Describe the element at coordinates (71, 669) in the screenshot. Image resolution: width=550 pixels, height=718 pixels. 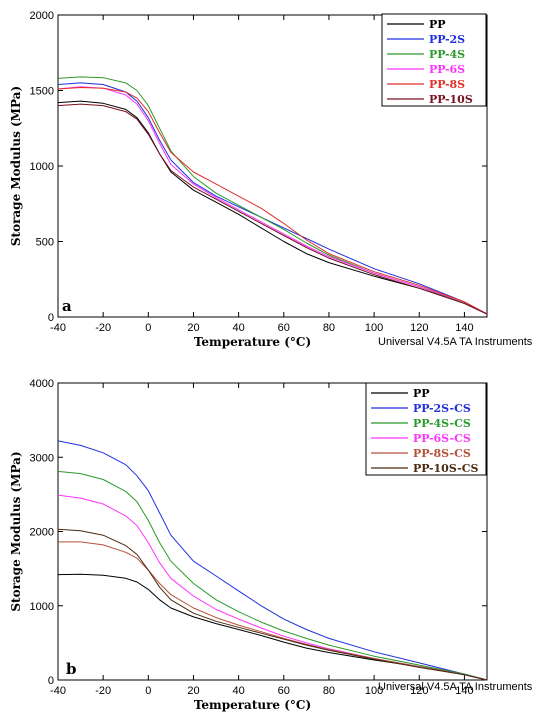
I see `panel-label: b` at that location.